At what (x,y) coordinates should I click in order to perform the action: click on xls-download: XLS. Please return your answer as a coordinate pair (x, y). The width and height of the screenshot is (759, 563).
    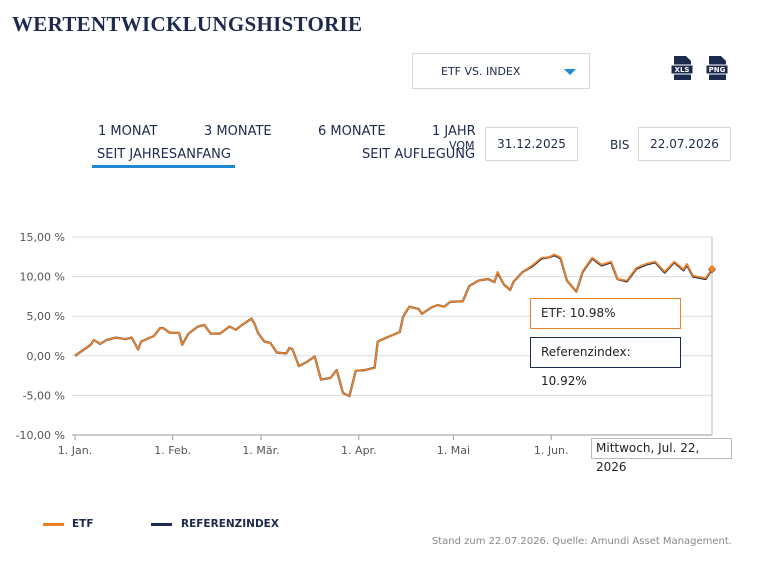
    Looking at the image, I should click on (682, 68).